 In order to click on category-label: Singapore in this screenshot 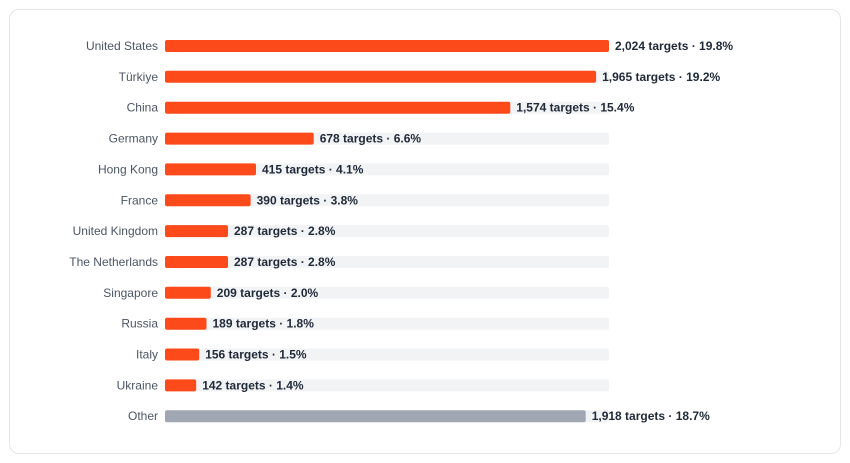, I will do `click(130, 293)`.